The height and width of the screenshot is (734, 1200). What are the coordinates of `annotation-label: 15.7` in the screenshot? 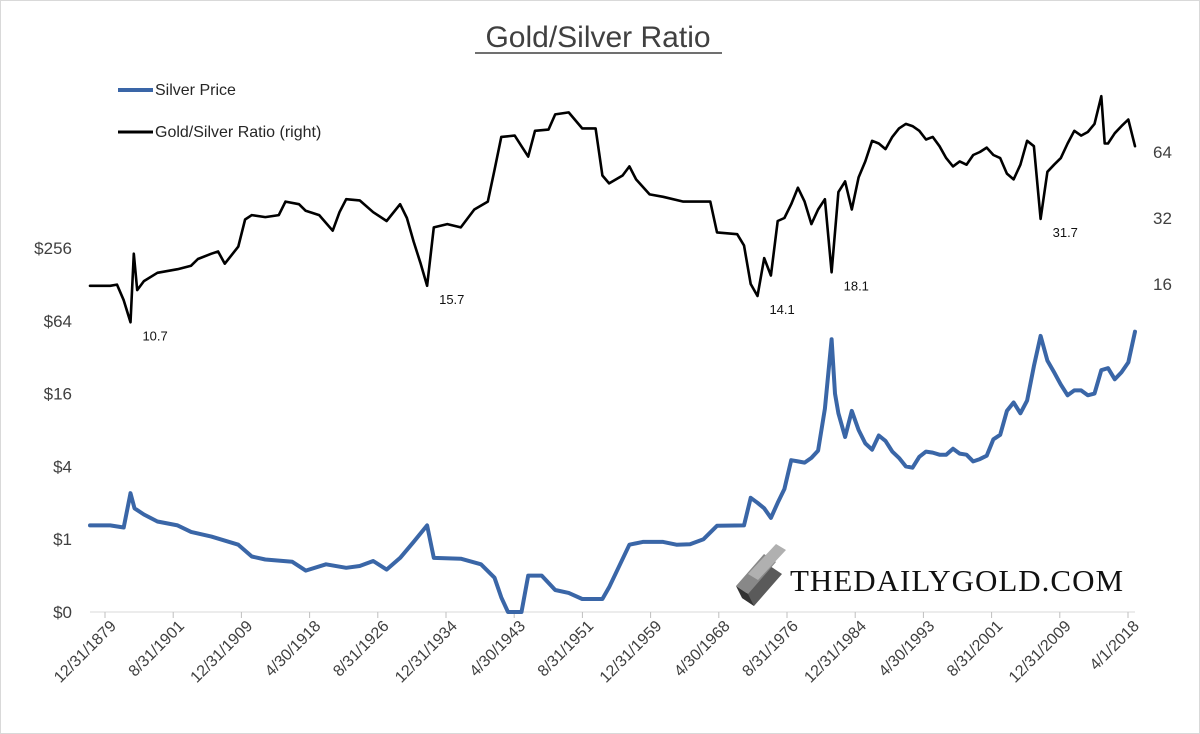 It's located at (451, 299).